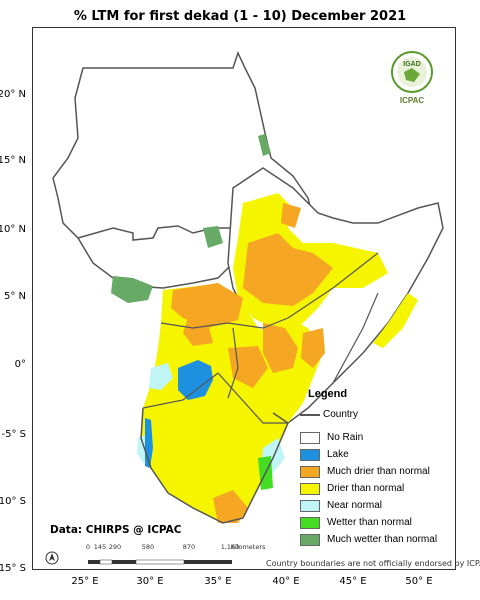 Image resolution: width=480 pixels, height=600 pixels. I want to click on legend-item: No Rain, so click(380, 437).